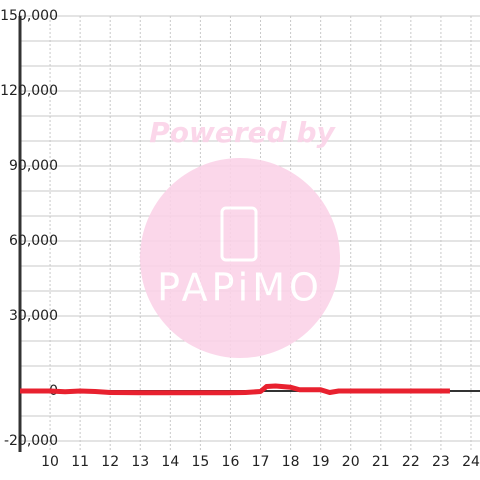 The height and width of the screenshot is (480, 480). What do you see at coordinates (242, 132) in the screenshot?
I see `watermark-text: Powered by` at bounding box center [242, 132].